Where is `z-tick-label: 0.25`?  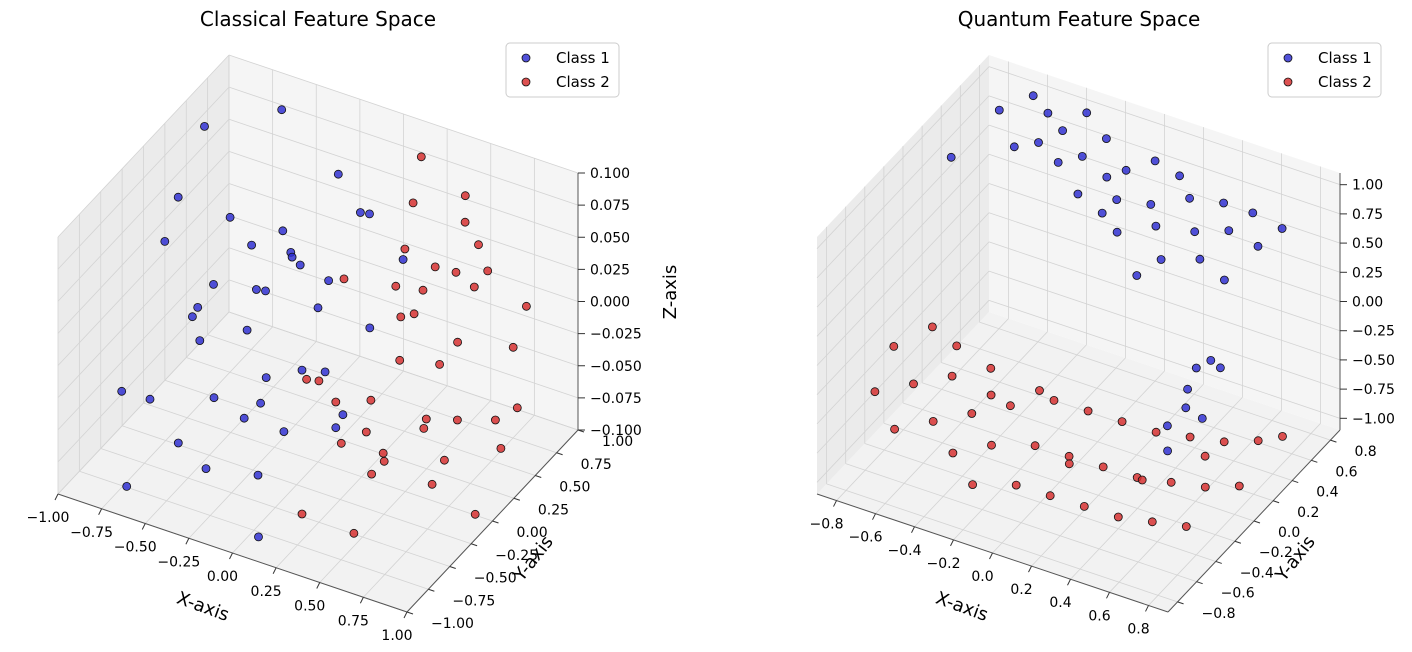 z-tick-label: 0.25 is located at coordinates (1367, 273).